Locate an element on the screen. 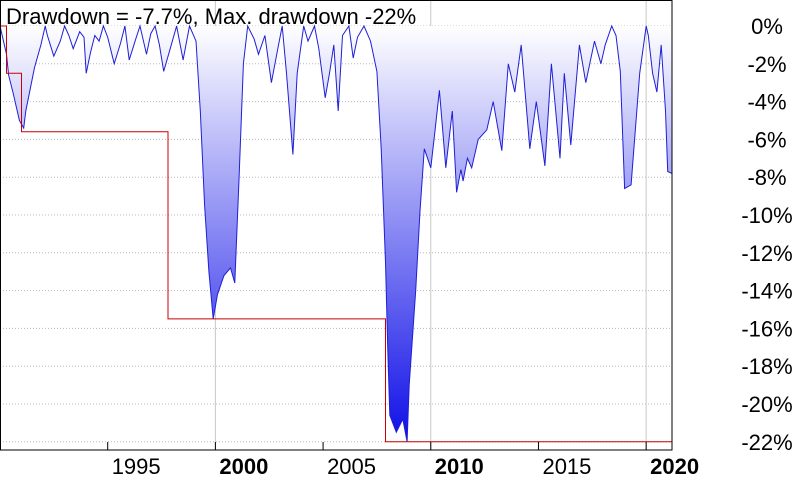 The width and height of the screenshot is (797, 480). x-tick-label: 1995 is located at coordinates (136, 466).